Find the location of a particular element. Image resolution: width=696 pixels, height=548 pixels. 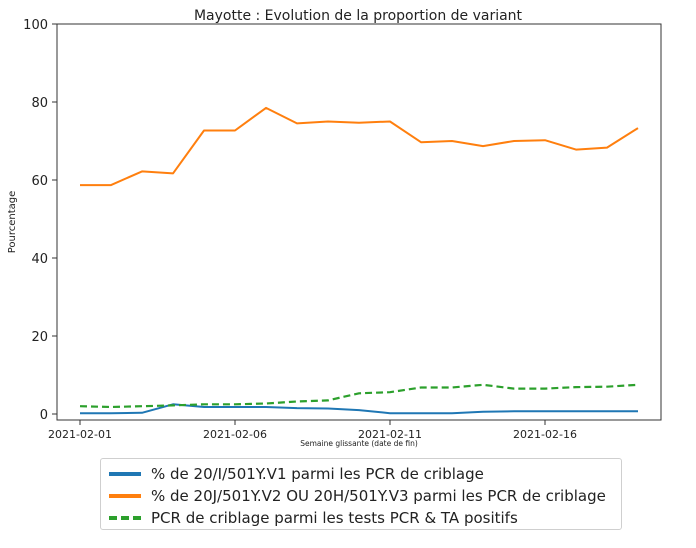

x-tick-label: 2021-02-06 is located at coordinates (235, 434).